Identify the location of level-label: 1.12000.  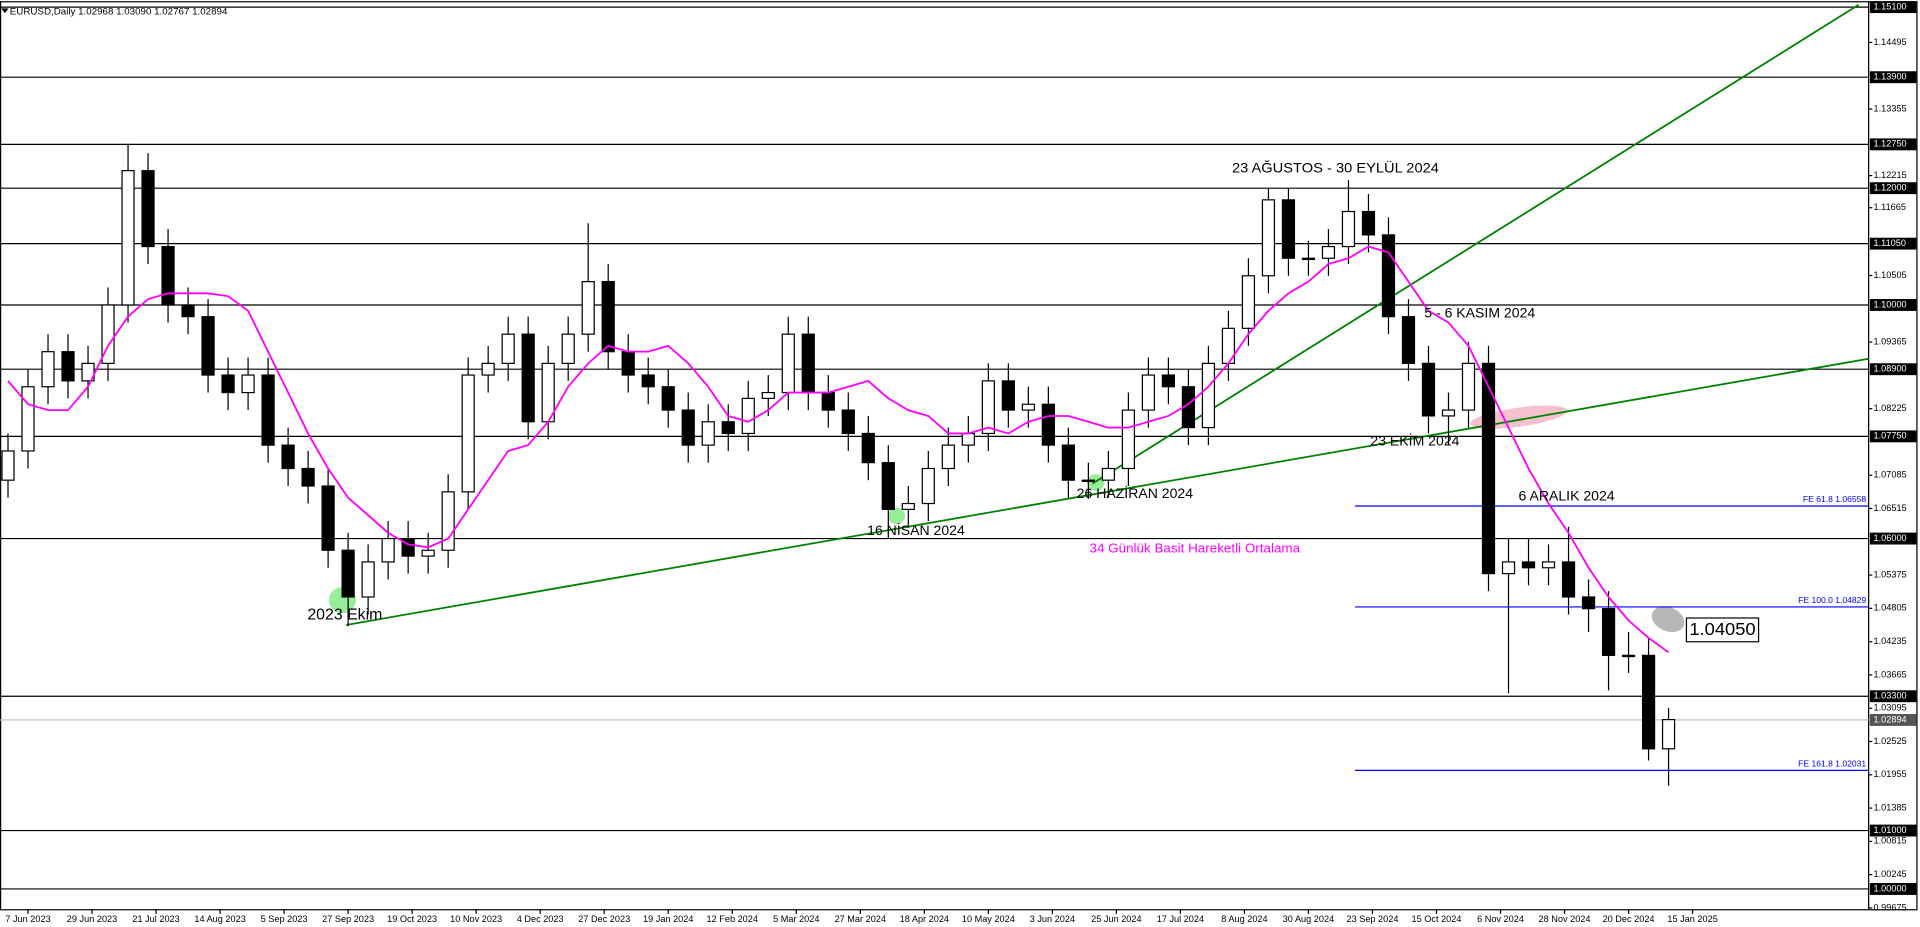
(1890, 188).